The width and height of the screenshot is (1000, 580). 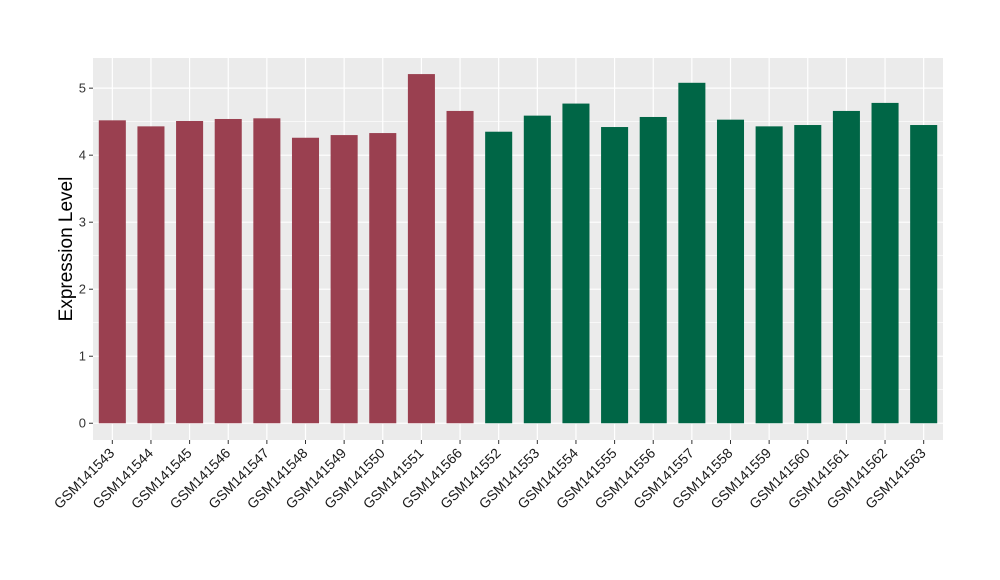 What do you see at coordinates (267, 271) in the screenshot?
I see `bar-GSM141547` at bounding box center [267, 271].